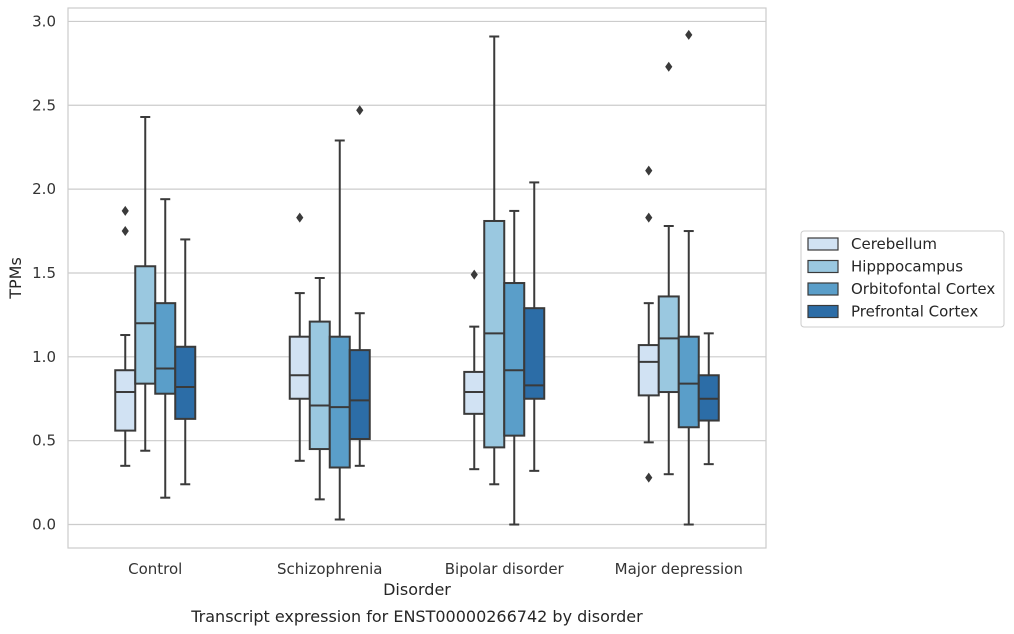 This screenshot has width=1014, height=634. I want to click on x-tick-label: Schizophrenia, so click(329, 569).